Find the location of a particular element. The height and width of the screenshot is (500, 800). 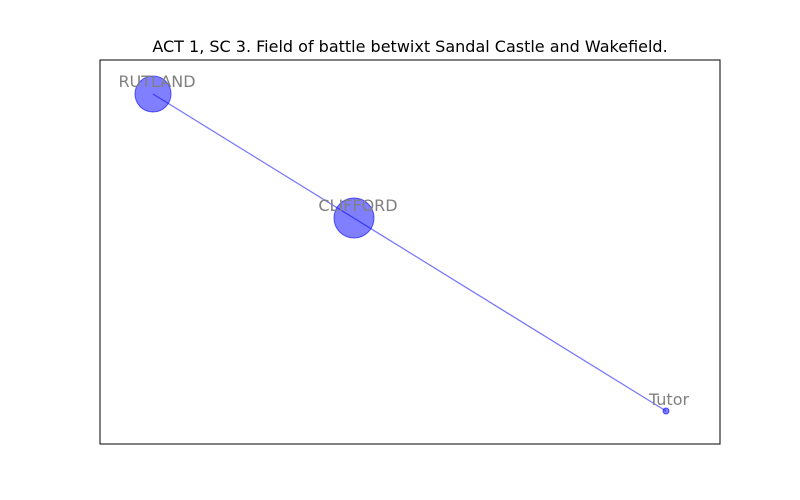

node-tutor is located at coordinates (666, 411).